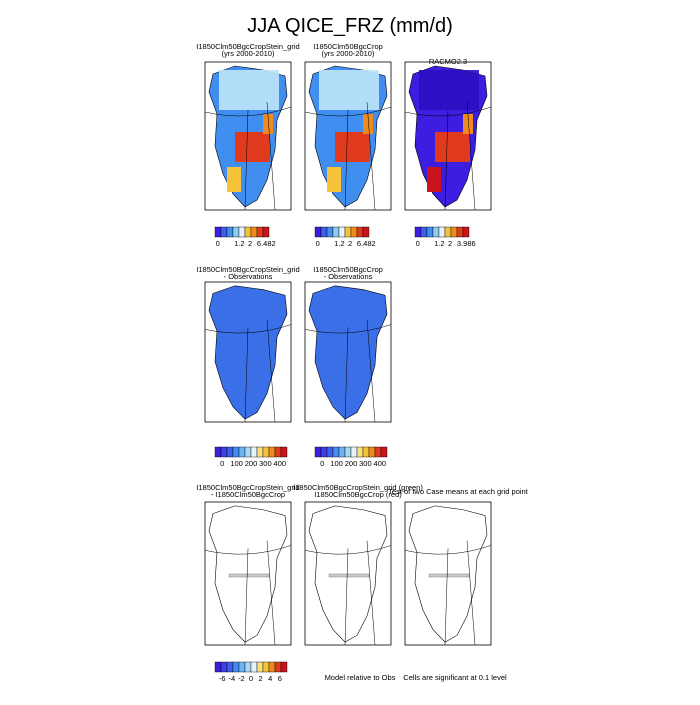 This screenshot has width=700, height=705. Describe the element at coordinates (455, 677) in the screenshot. I see `note: Cells are significant at 0.1 level` at that location.